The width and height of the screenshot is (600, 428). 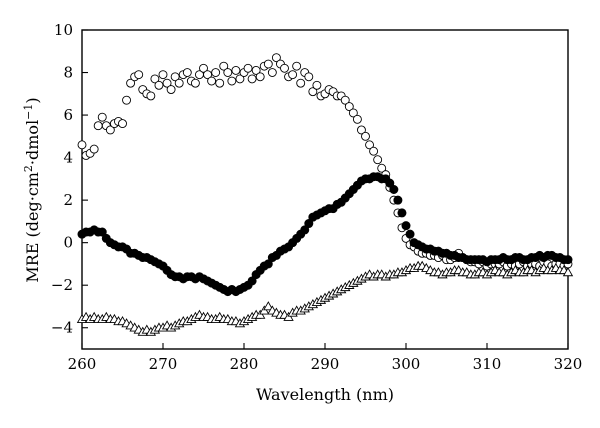 What do you see at coordinates (63, 30) in the screenshot?
I see `y-tick-label: 10` at bounding box center [63, 30].